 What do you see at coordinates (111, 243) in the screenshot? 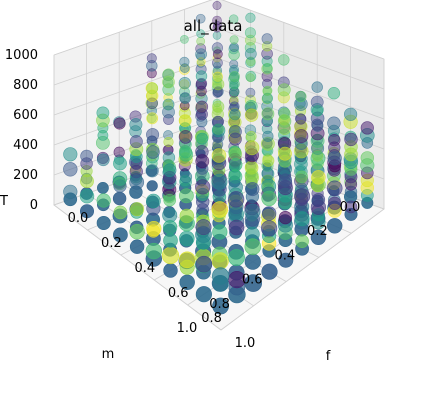
I see `y-tick-label: 0.2` at bounding box center [111, 243].